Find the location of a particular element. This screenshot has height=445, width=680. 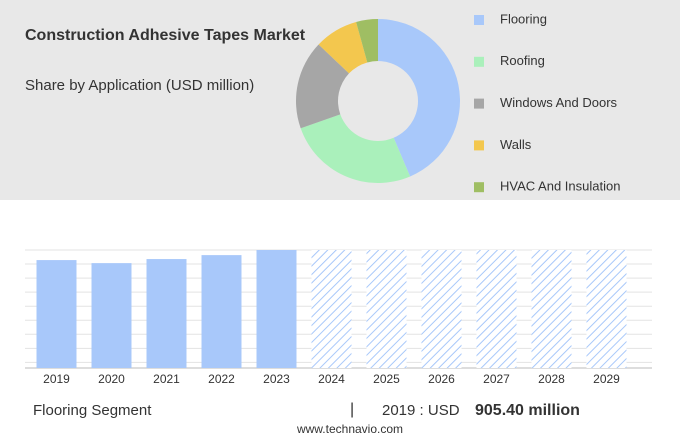

x-tick-label: 2020 is located at coordinates (111, 379).